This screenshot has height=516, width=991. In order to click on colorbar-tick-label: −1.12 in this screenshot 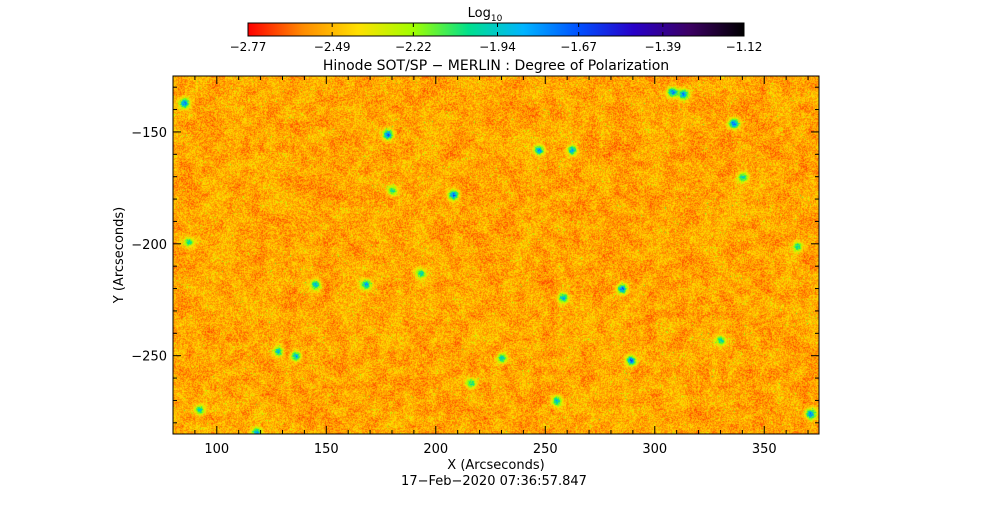, I will do `click(744, 47)`.